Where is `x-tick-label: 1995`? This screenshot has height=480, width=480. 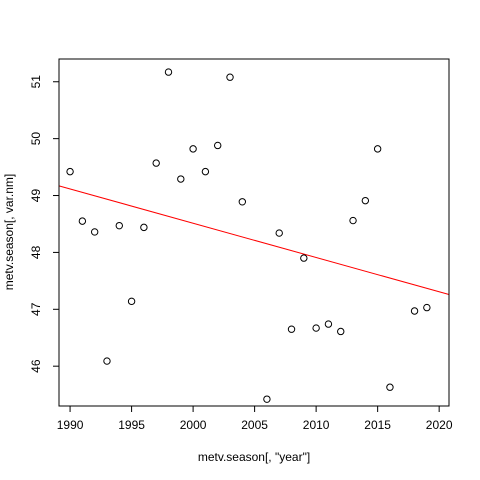 x-tick-label: 1995 is located at coordinates (131, 425).